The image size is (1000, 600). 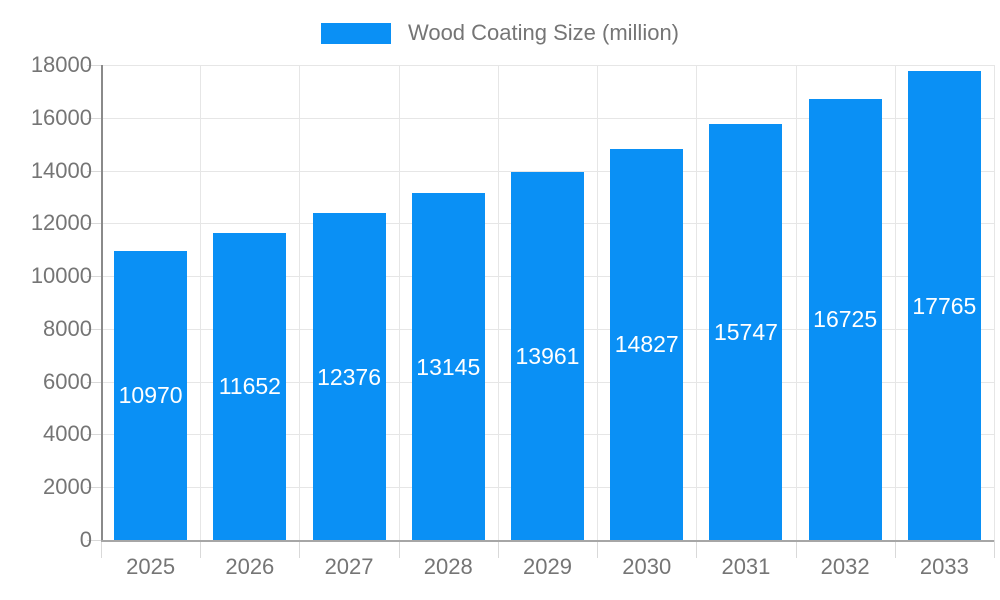 I want to click on legend-swatch, so click(x=355, y=33).